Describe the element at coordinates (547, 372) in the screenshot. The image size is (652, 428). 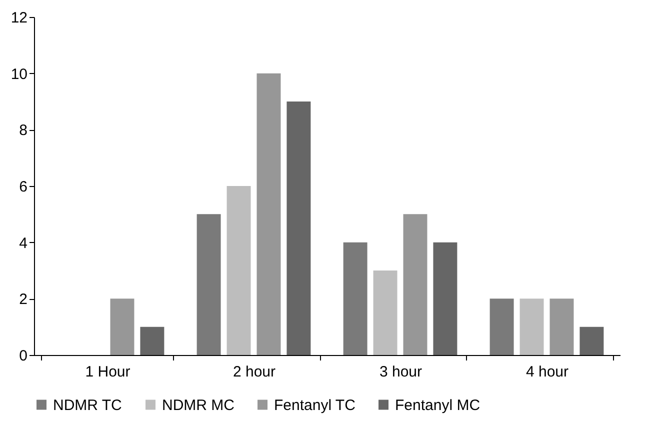
I see `x-tick-label: 4 hour` at that location.